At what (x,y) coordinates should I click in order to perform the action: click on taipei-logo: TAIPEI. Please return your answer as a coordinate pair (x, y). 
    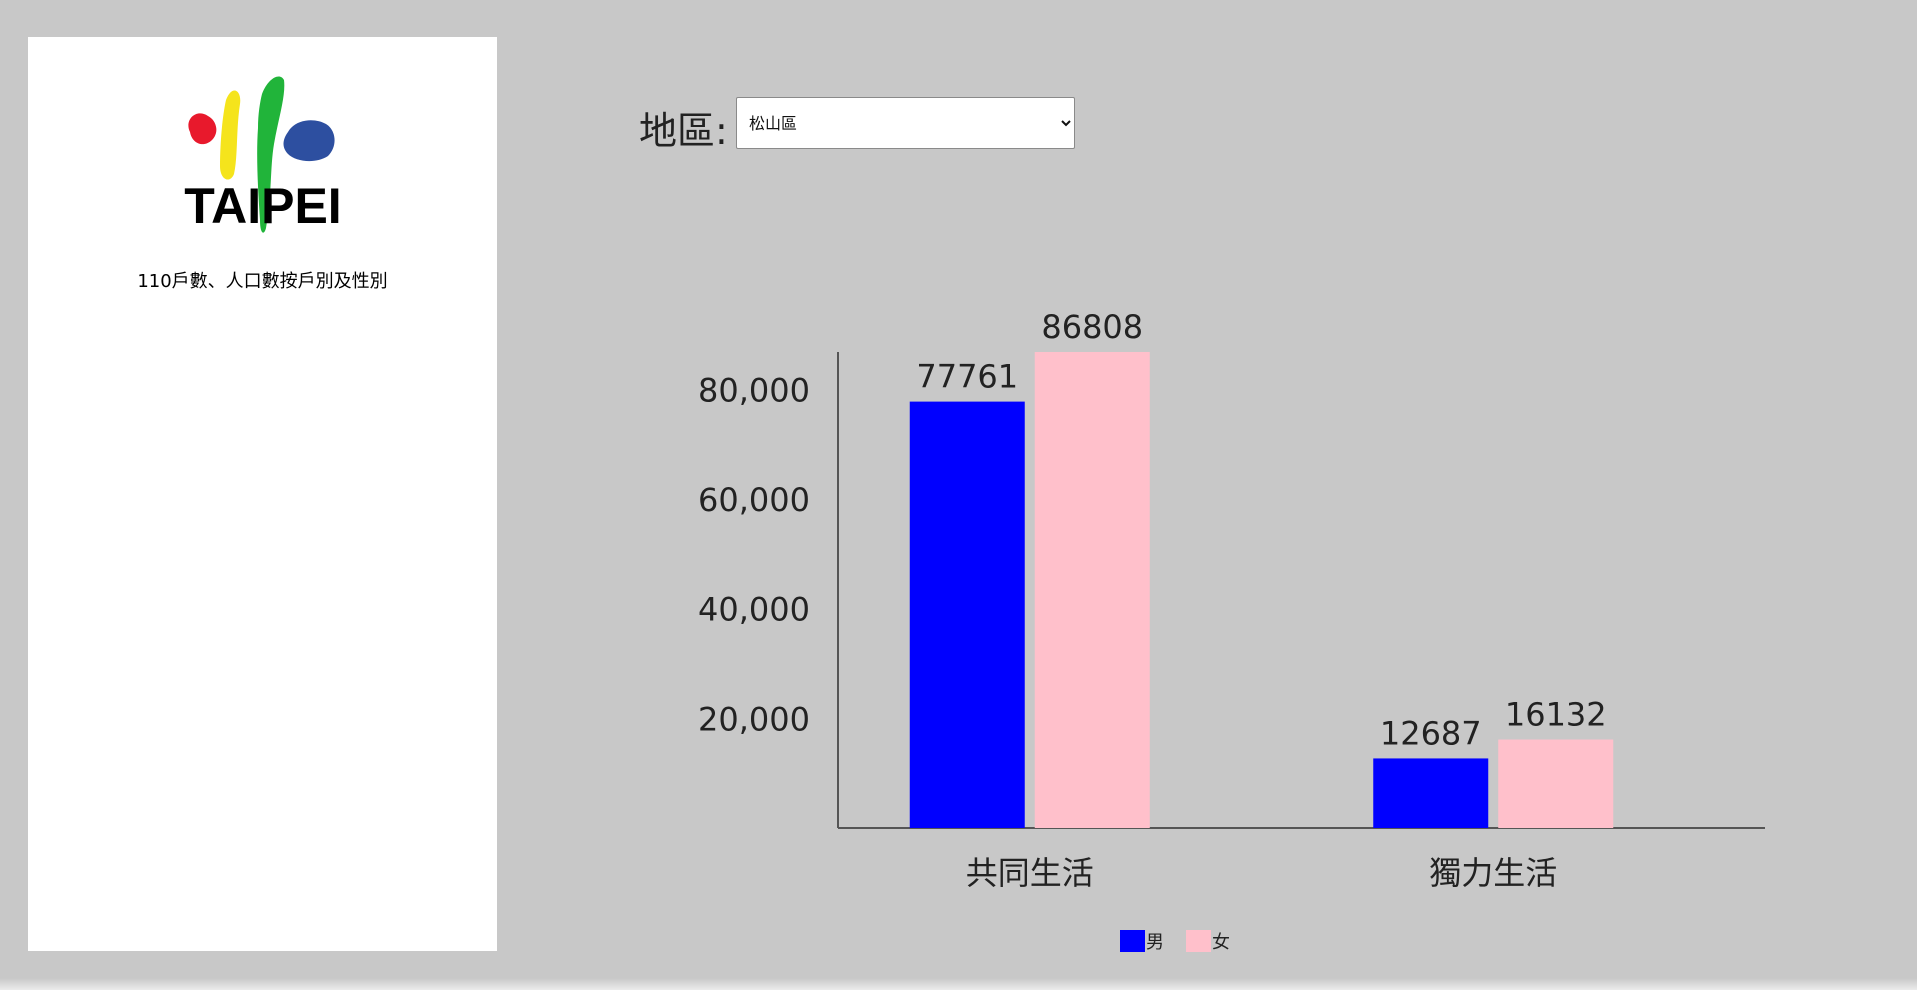
    Looking at the image, I should click on (263, 150).